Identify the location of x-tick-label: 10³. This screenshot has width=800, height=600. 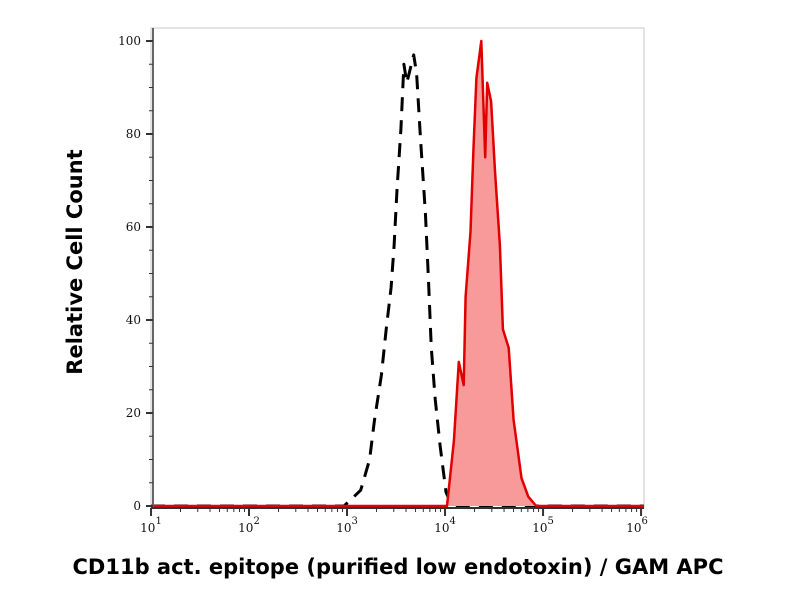
(347, 525).